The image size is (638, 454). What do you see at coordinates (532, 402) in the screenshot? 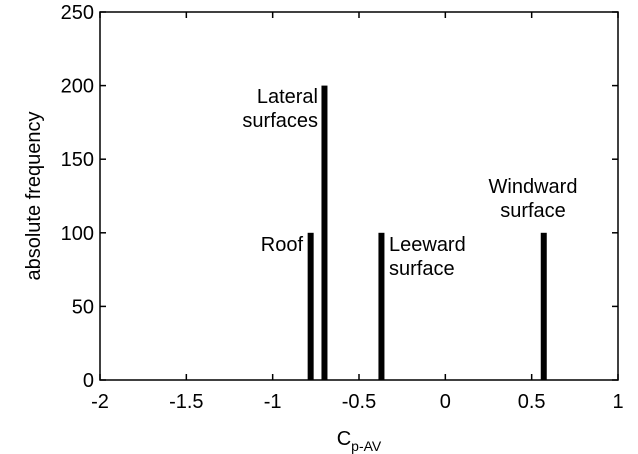
I see `x-tick-label: 0.5` at bounding box center [532, 402].